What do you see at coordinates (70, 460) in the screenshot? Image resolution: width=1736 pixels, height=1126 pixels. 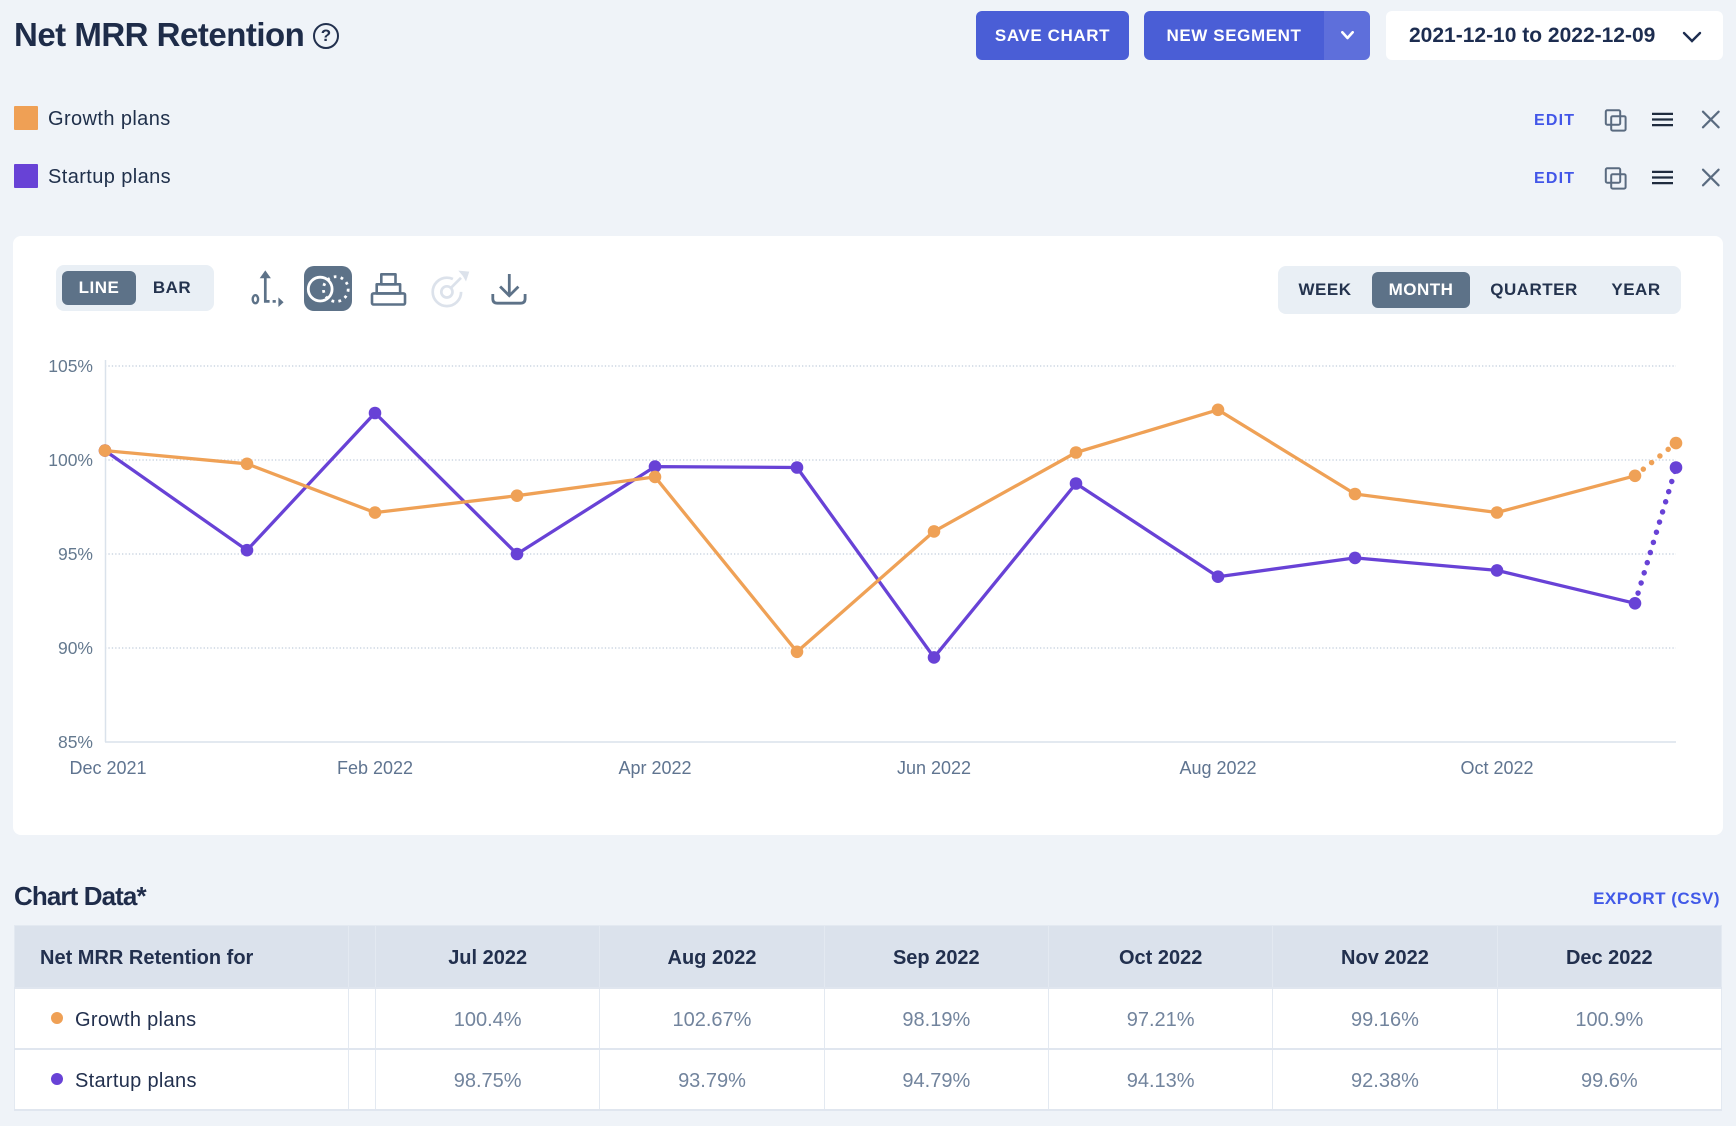 I see `svg-text: 100%` at bounding box center [70, 460].